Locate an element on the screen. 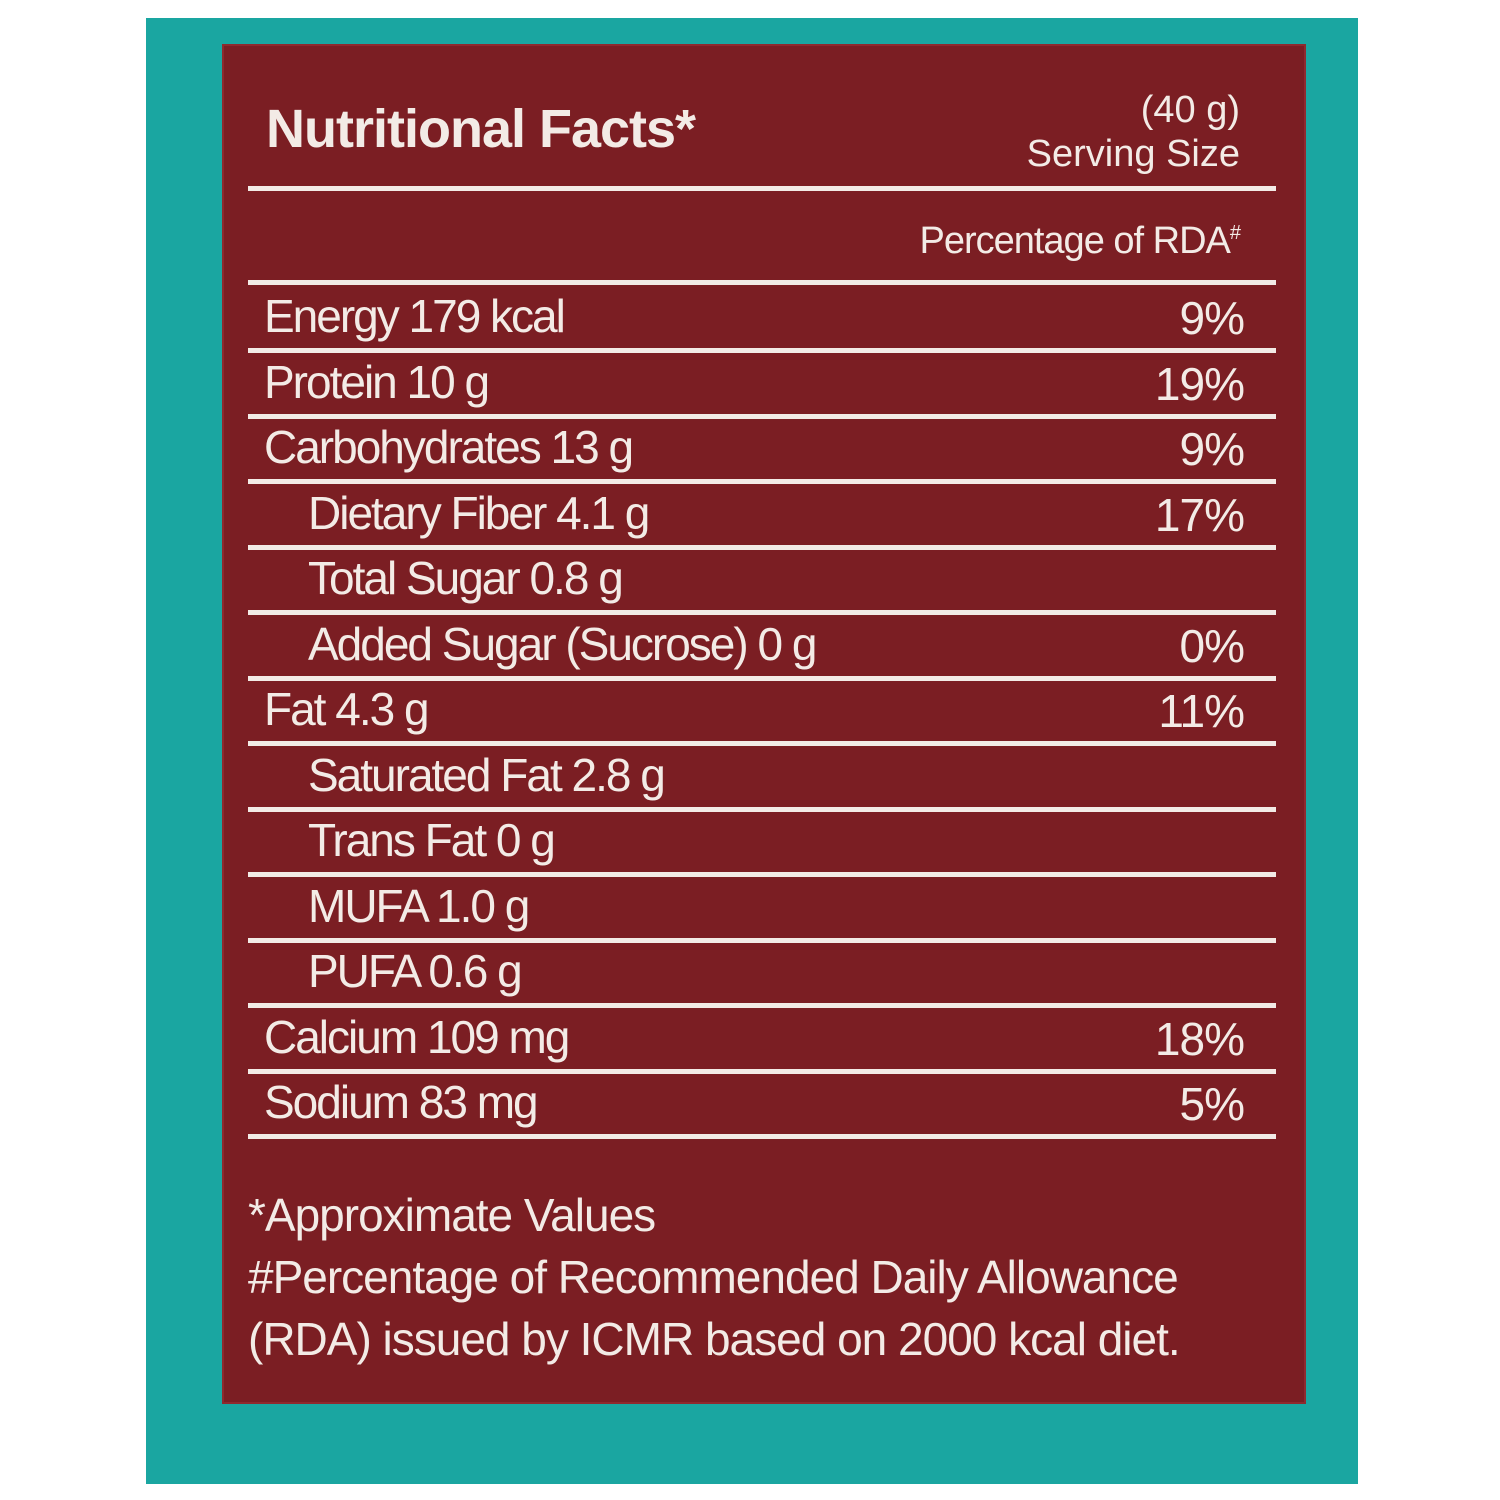  nutrient-label: Protein 10 g is located at coordinates (377, 381).